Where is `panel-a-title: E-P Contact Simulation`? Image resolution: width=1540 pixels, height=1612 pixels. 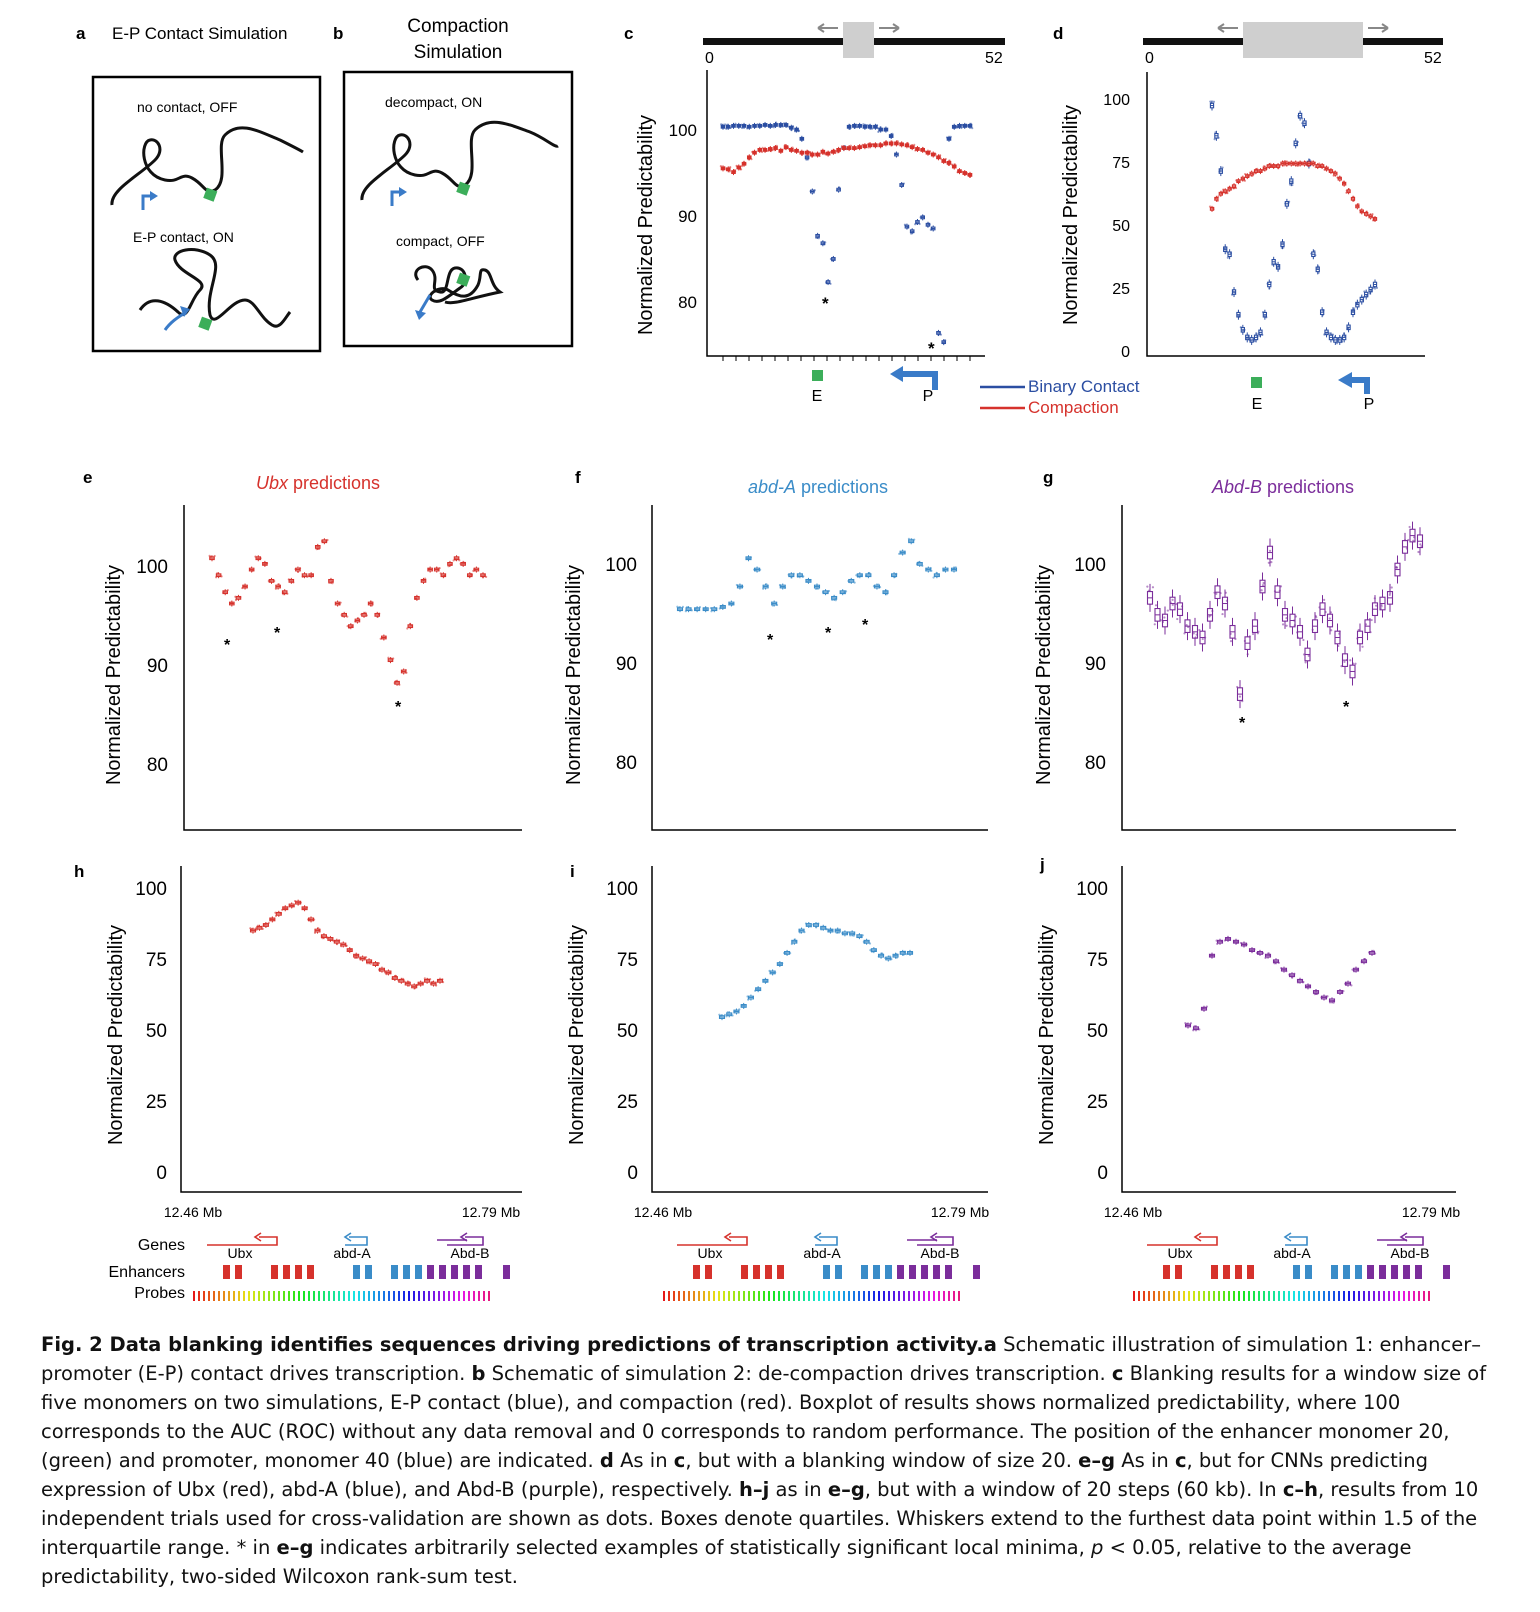 panel-a-title: E-P Contact Simulation is located at coordinates (199, 33).